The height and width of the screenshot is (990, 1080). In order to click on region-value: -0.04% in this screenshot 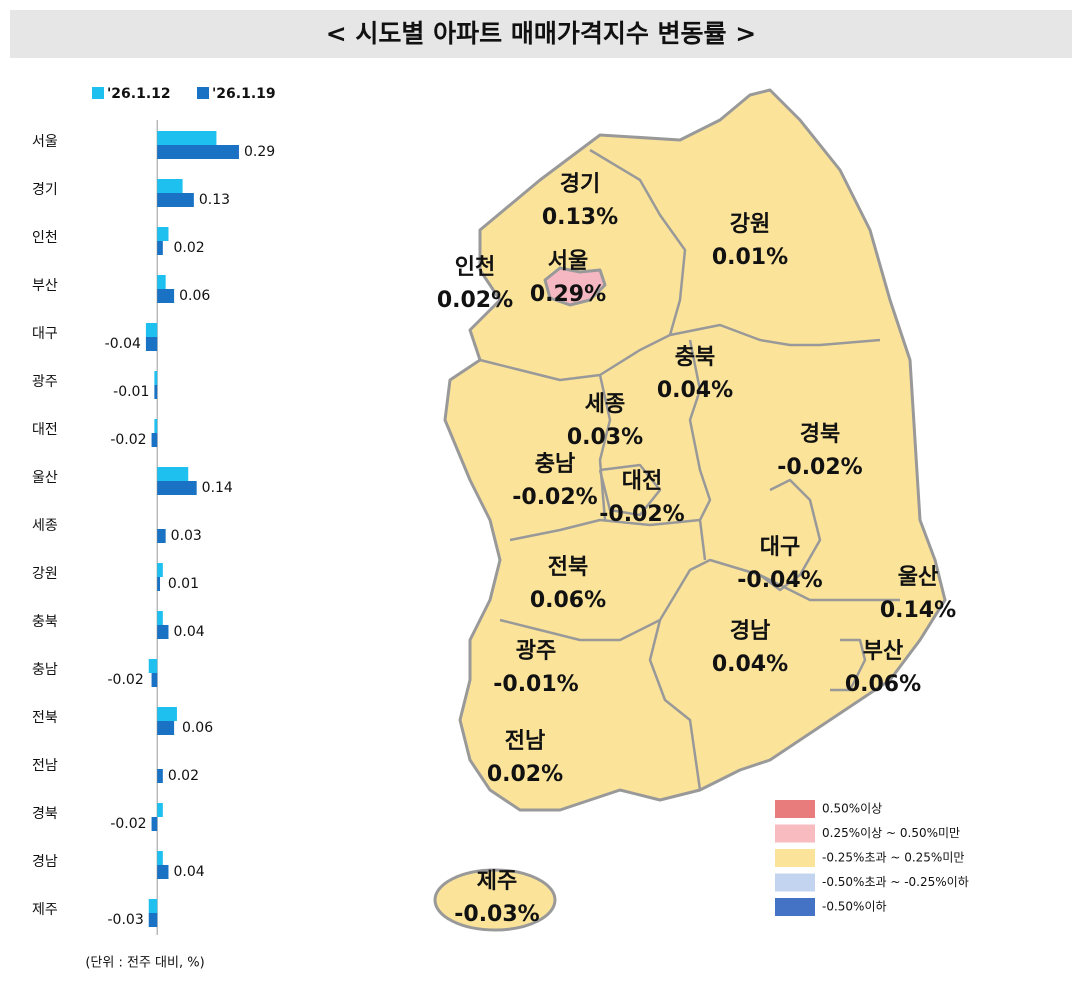, I will do `click(779, 580)`.